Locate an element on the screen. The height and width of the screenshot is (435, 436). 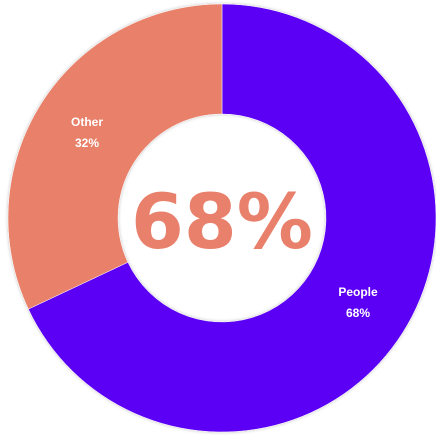
slice-label-people: People is located at coordinates (358, 292).